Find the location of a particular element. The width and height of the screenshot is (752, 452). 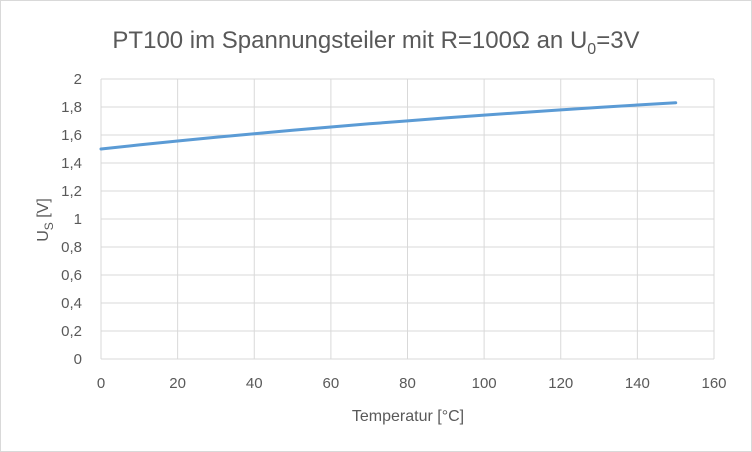

x-axis-label: Temperatur [°C] is located at coordinates (408, 416).